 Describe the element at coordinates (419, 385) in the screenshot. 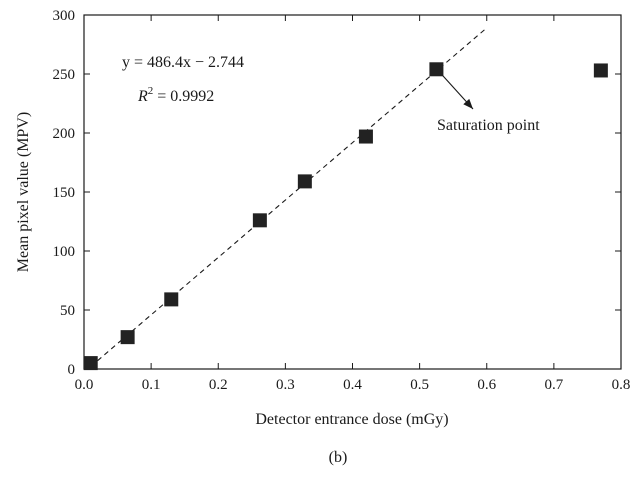

I see `x-tick-label: 0.5` at that location.